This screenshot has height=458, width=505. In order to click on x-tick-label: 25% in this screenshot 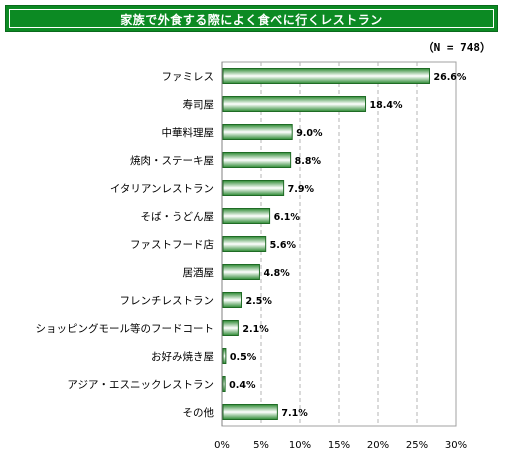, I will do `click(417, 445)`.